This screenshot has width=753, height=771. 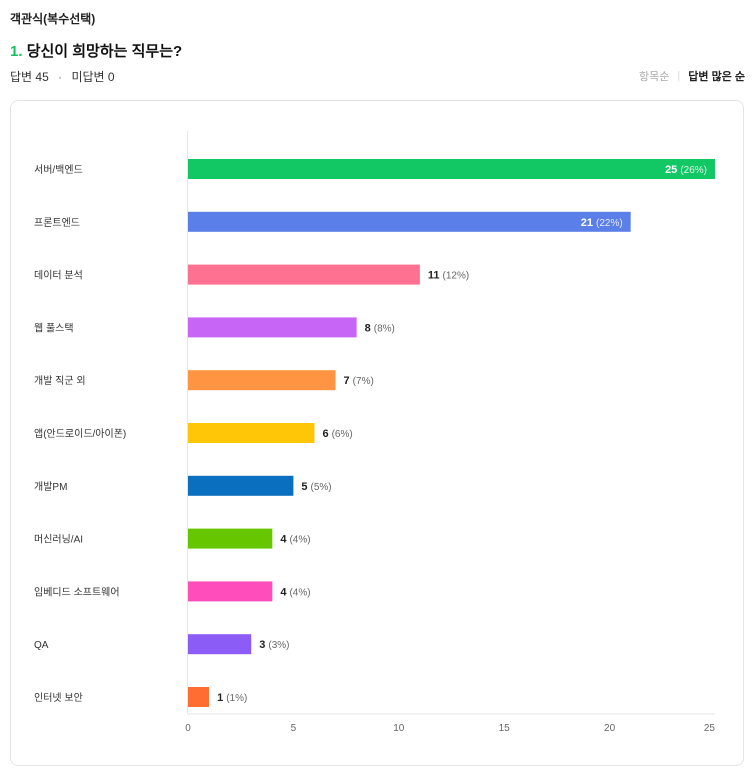 What do you see at coordinates (230, 538) in the screenshot?
I see `category-7-bar` at bounding box center [230, 538].